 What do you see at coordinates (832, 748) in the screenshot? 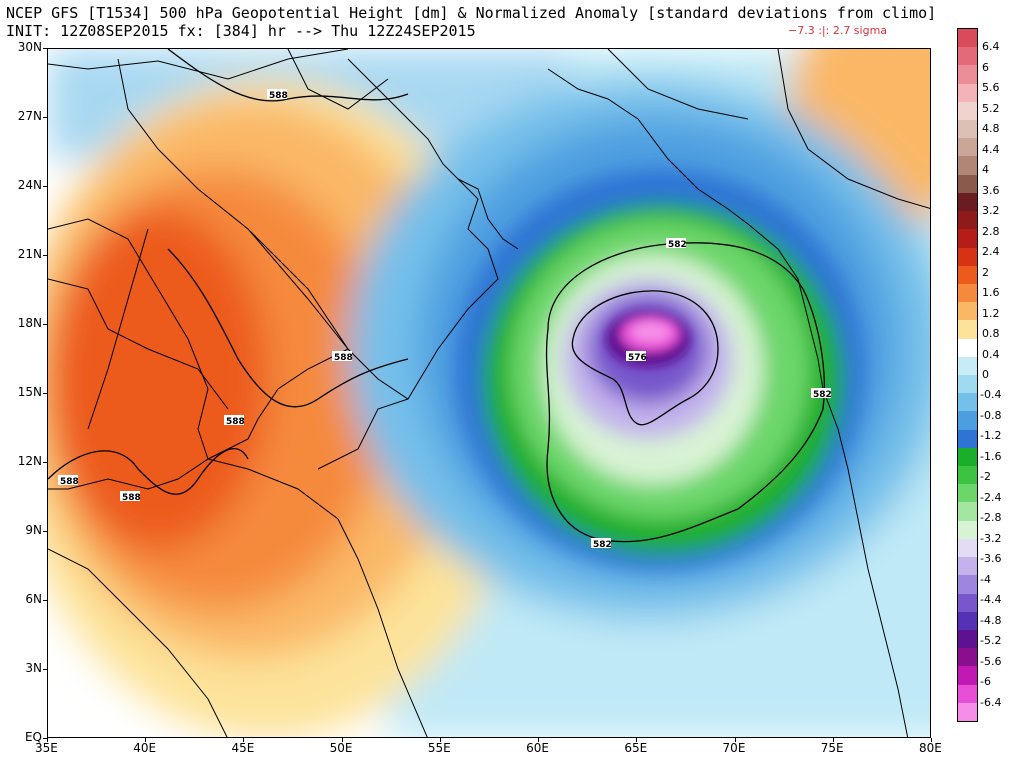
I see `longitude-label: 75E` at bounding box center [832, 748].